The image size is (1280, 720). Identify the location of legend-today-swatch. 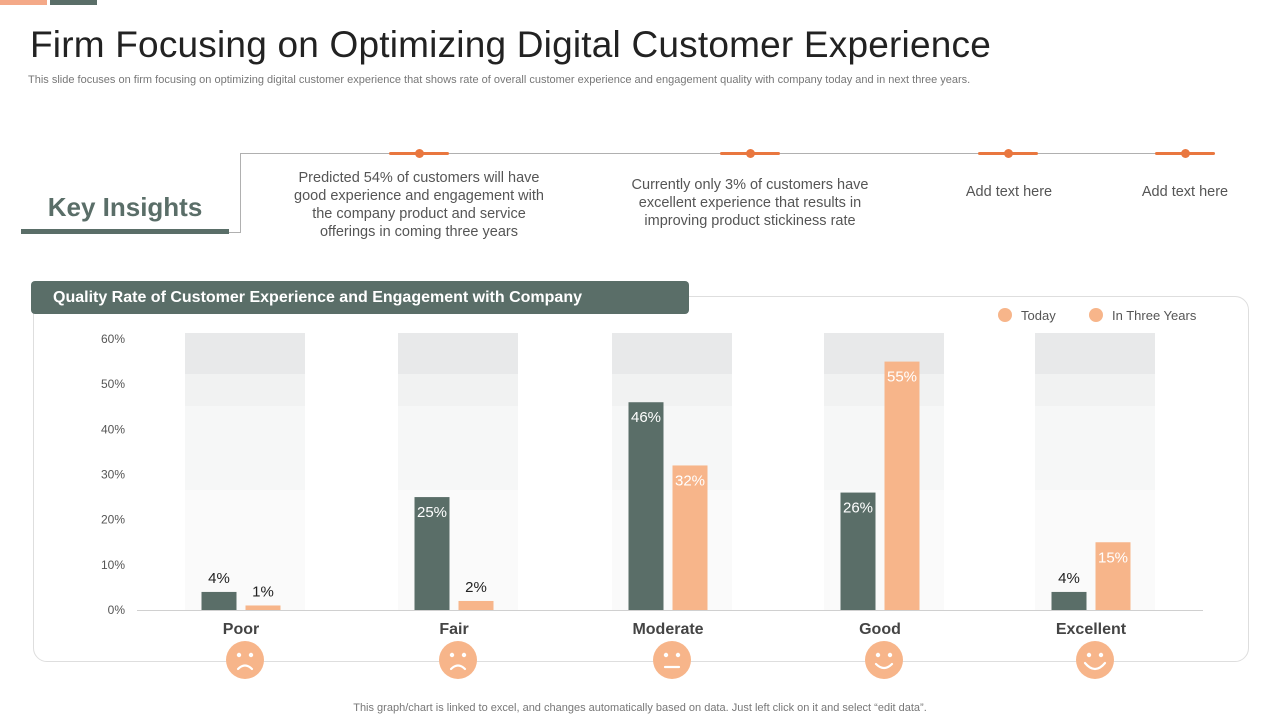
(1005, 315).